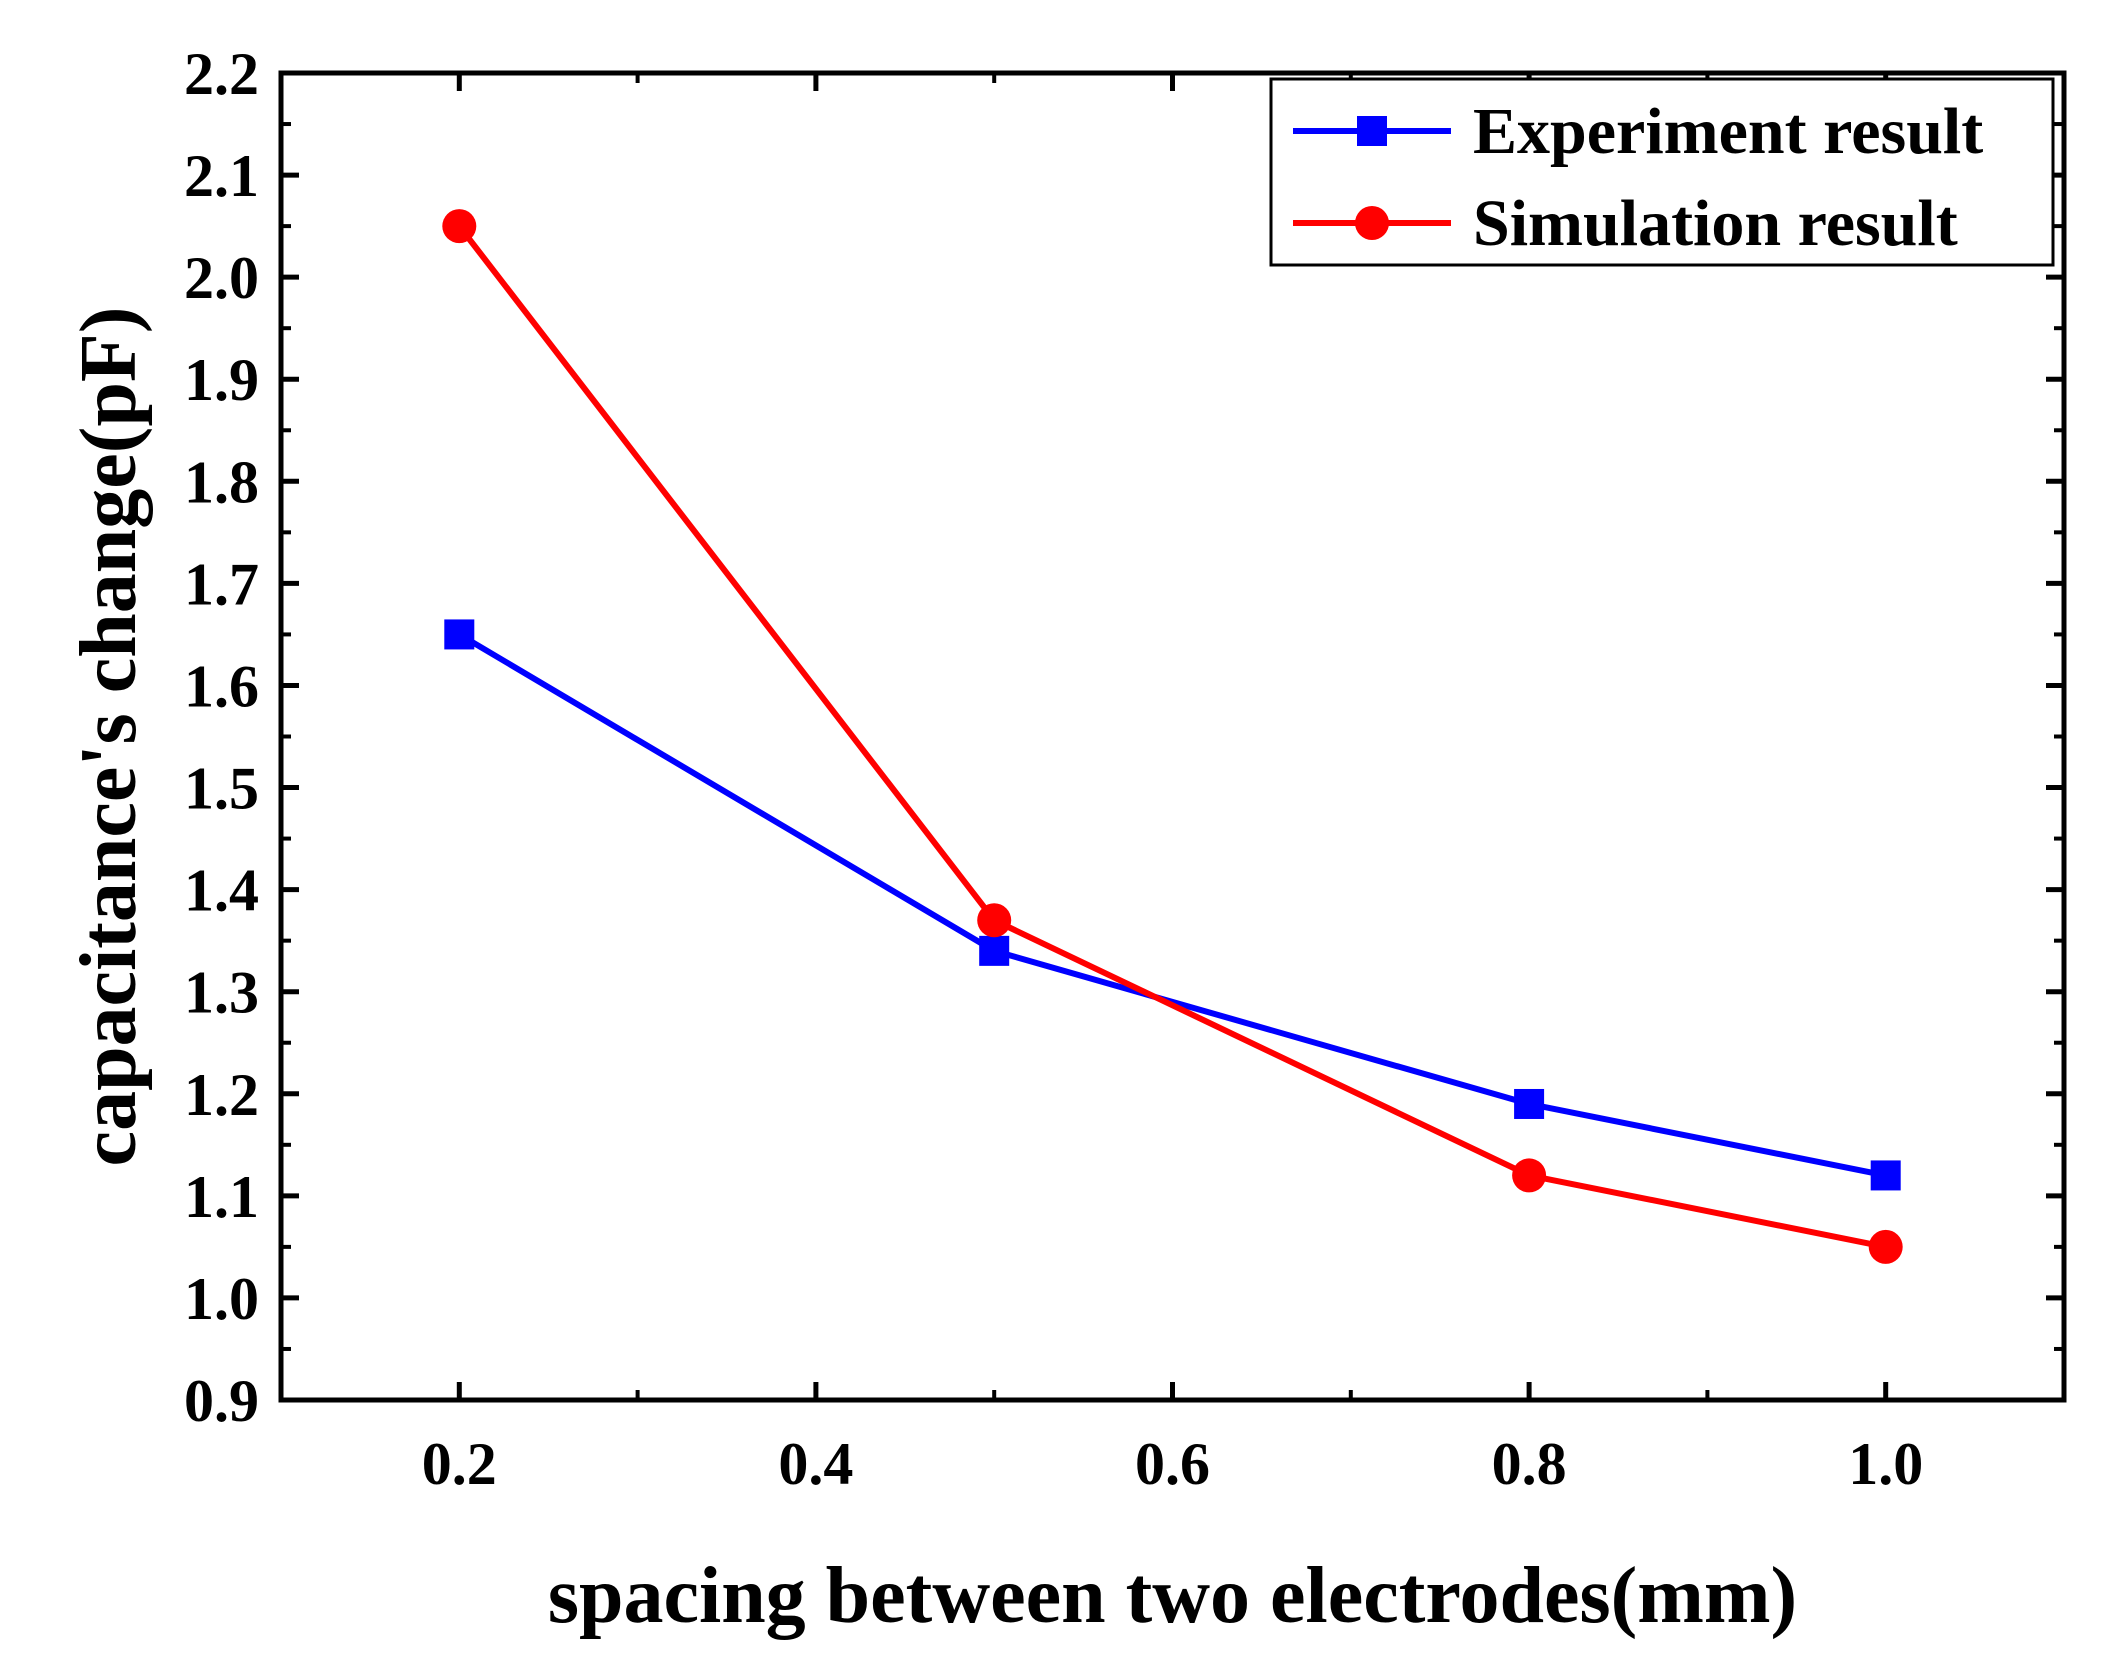 The height and width of the screenshot is (1674, 2110). Describe the element at coordinates (221, 1197) in the screenshot. I see `y-tick-label: 1.1` at that location.